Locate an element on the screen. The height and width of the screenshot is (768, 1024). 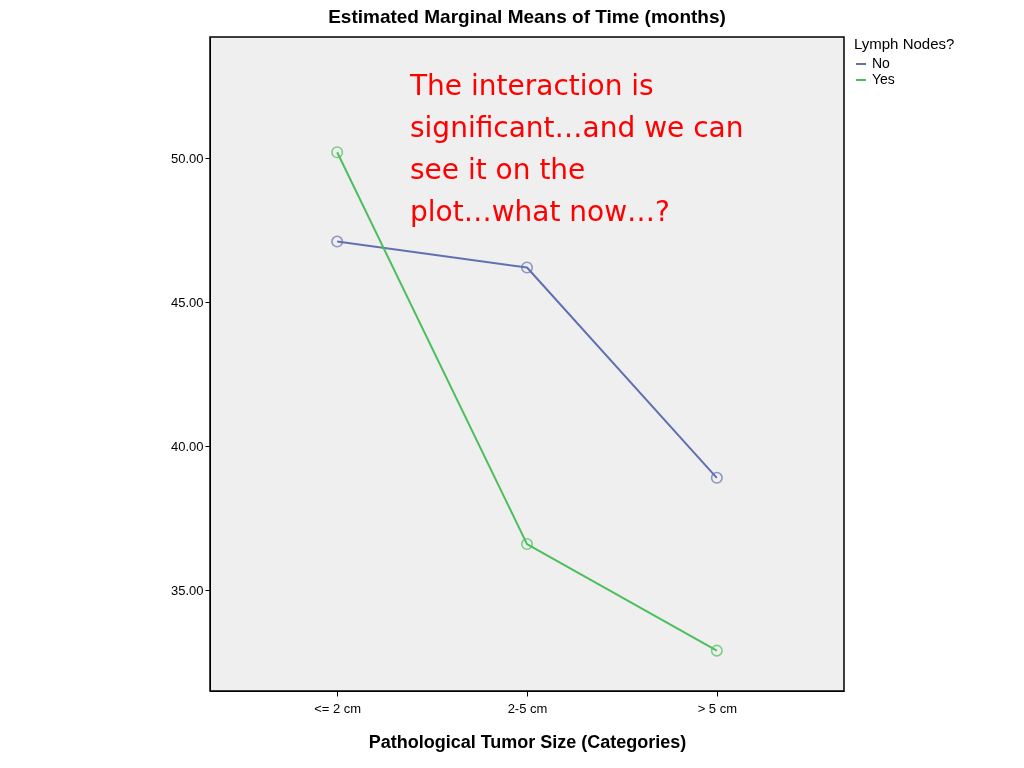
legend-label: No is located at coordinates (881, 63).